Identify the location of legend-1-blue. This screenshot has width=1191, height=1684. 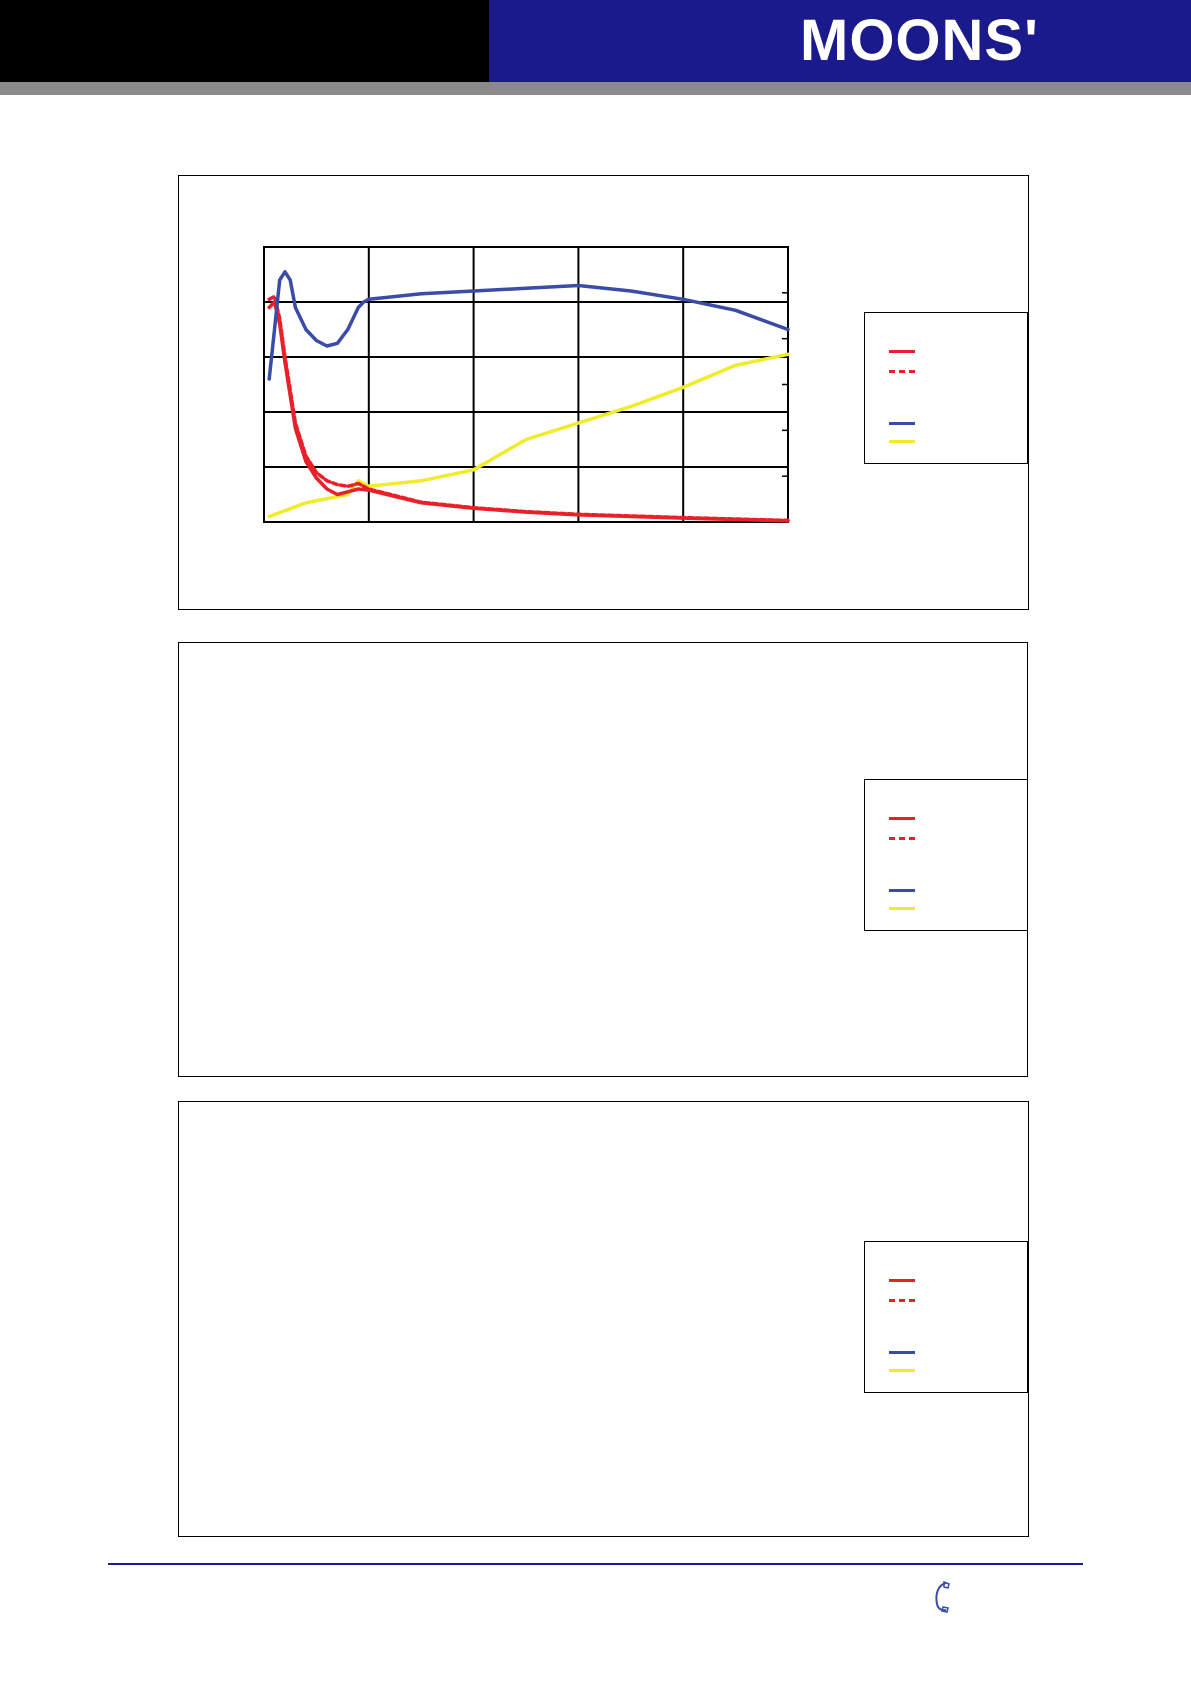
(902, 423).